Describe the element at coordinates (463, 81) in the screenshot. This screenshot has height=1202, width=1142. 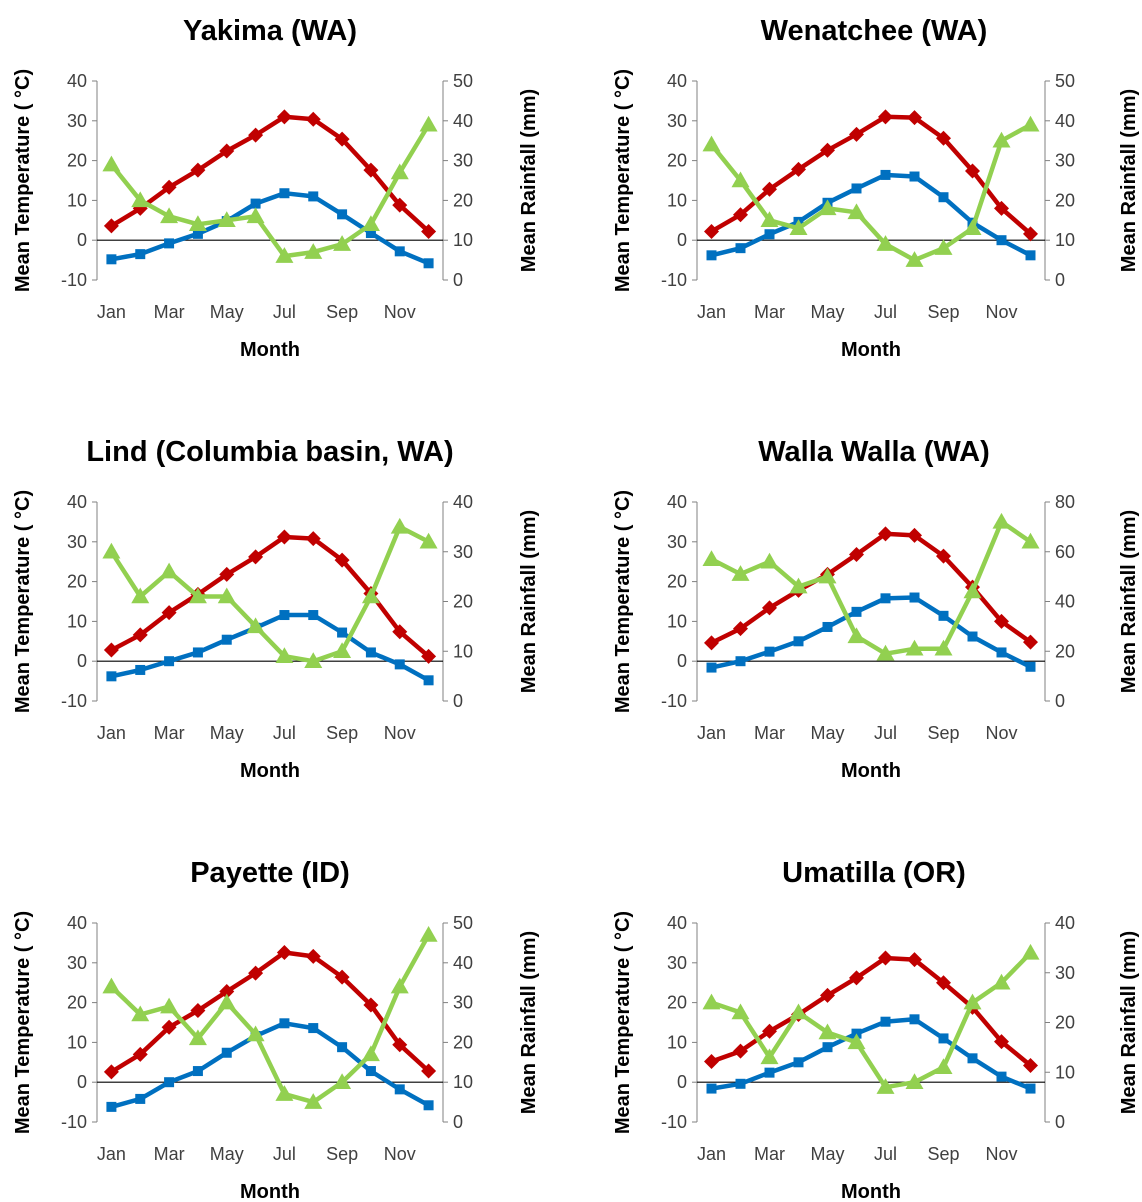
I see `right-tick-label: 50` at that location.